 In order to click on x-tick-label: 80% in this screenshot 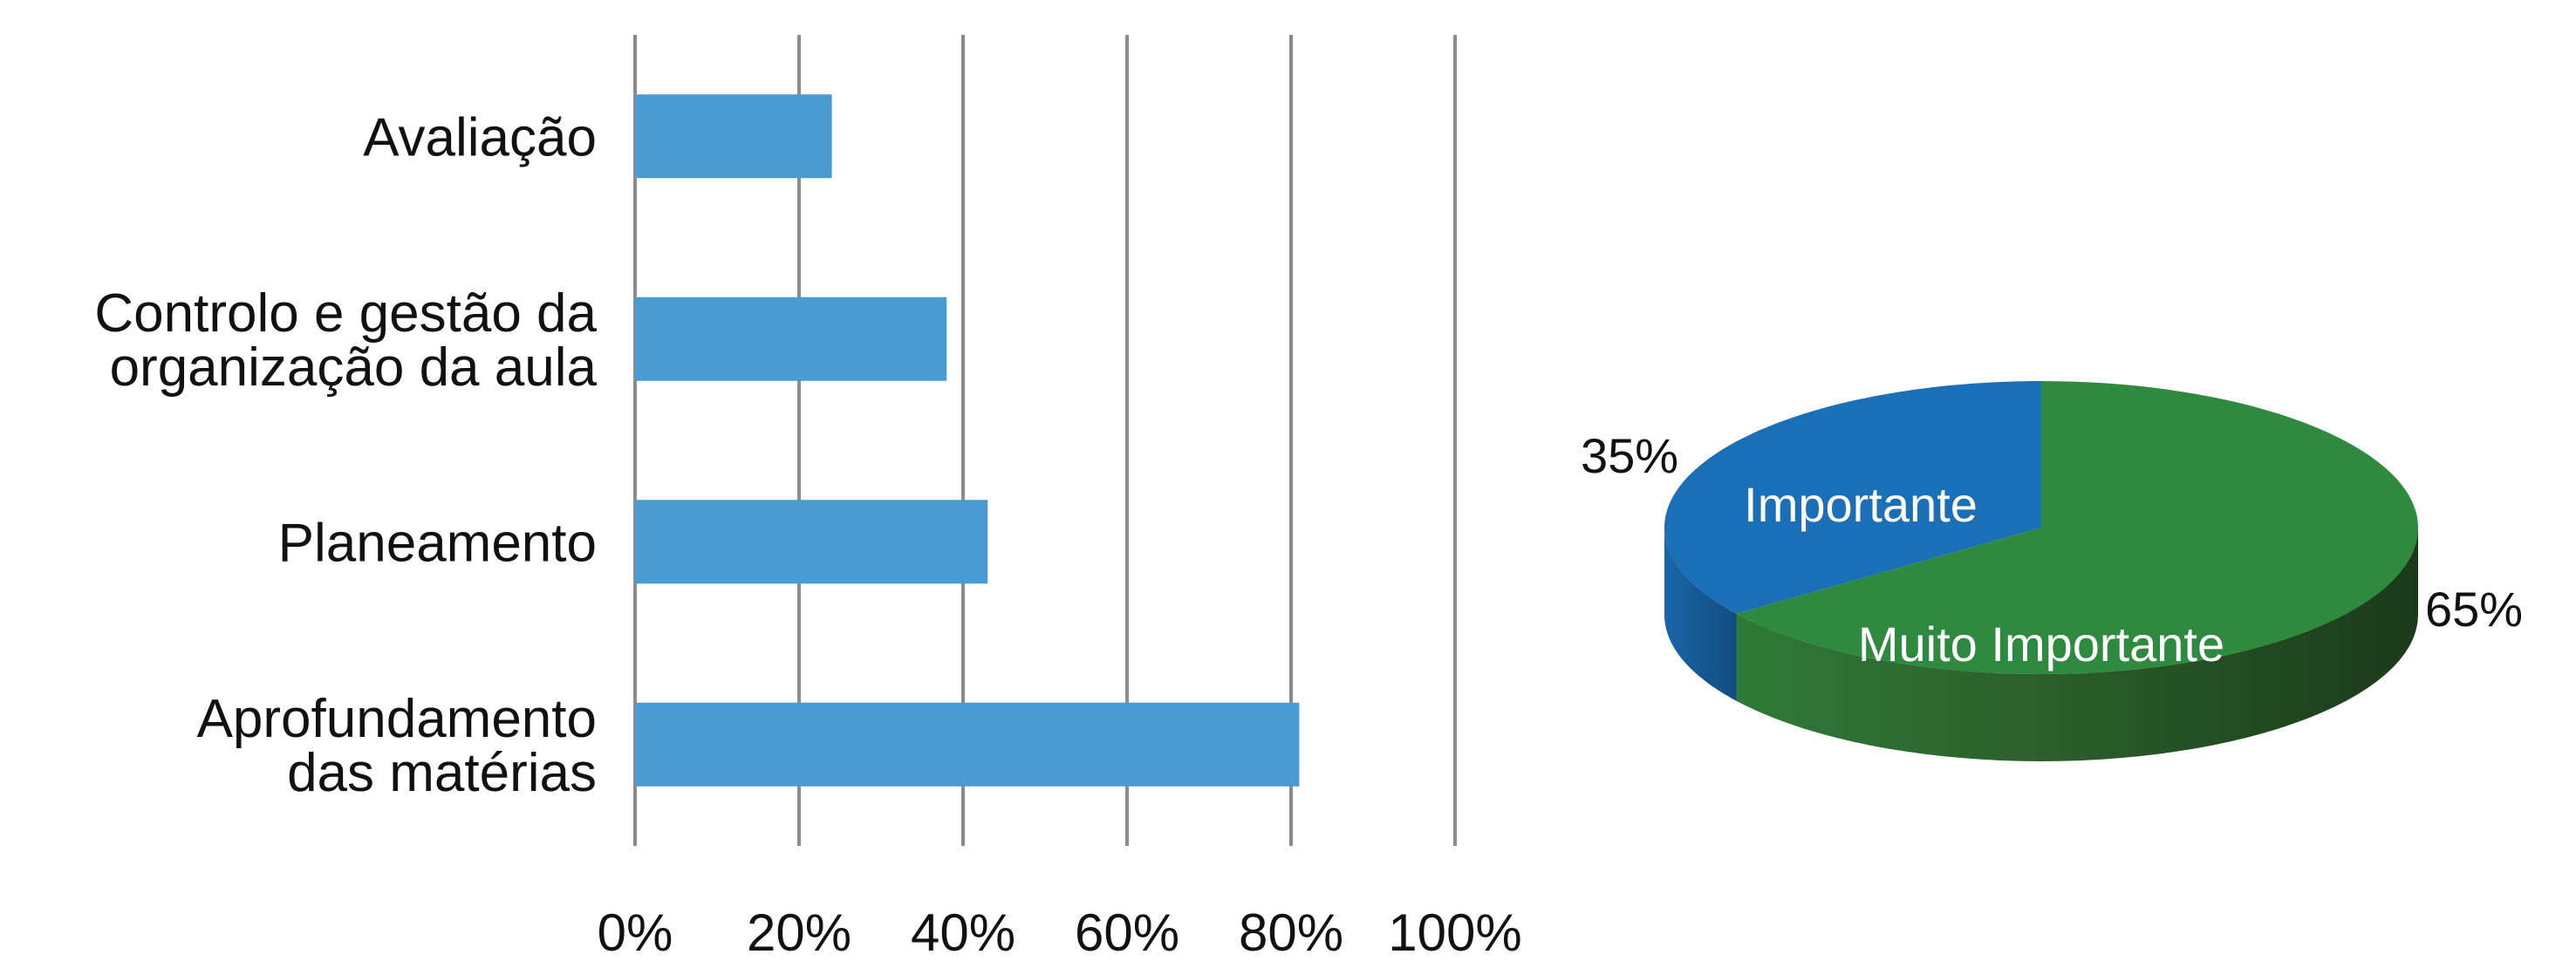, I will do `click(1291, 932)`.